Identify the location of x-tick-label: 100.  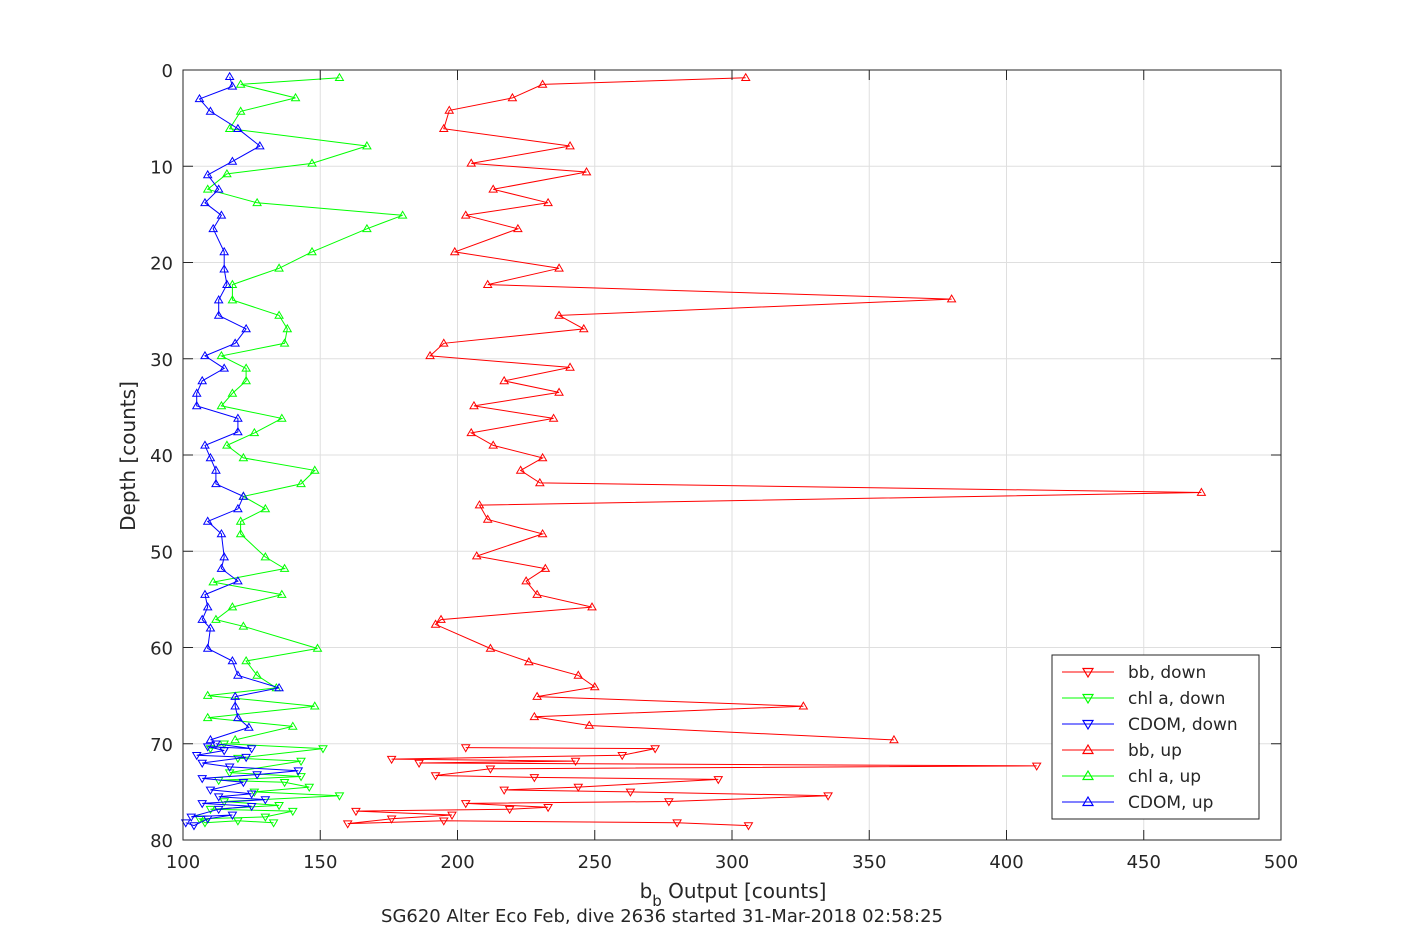
(183, 862).